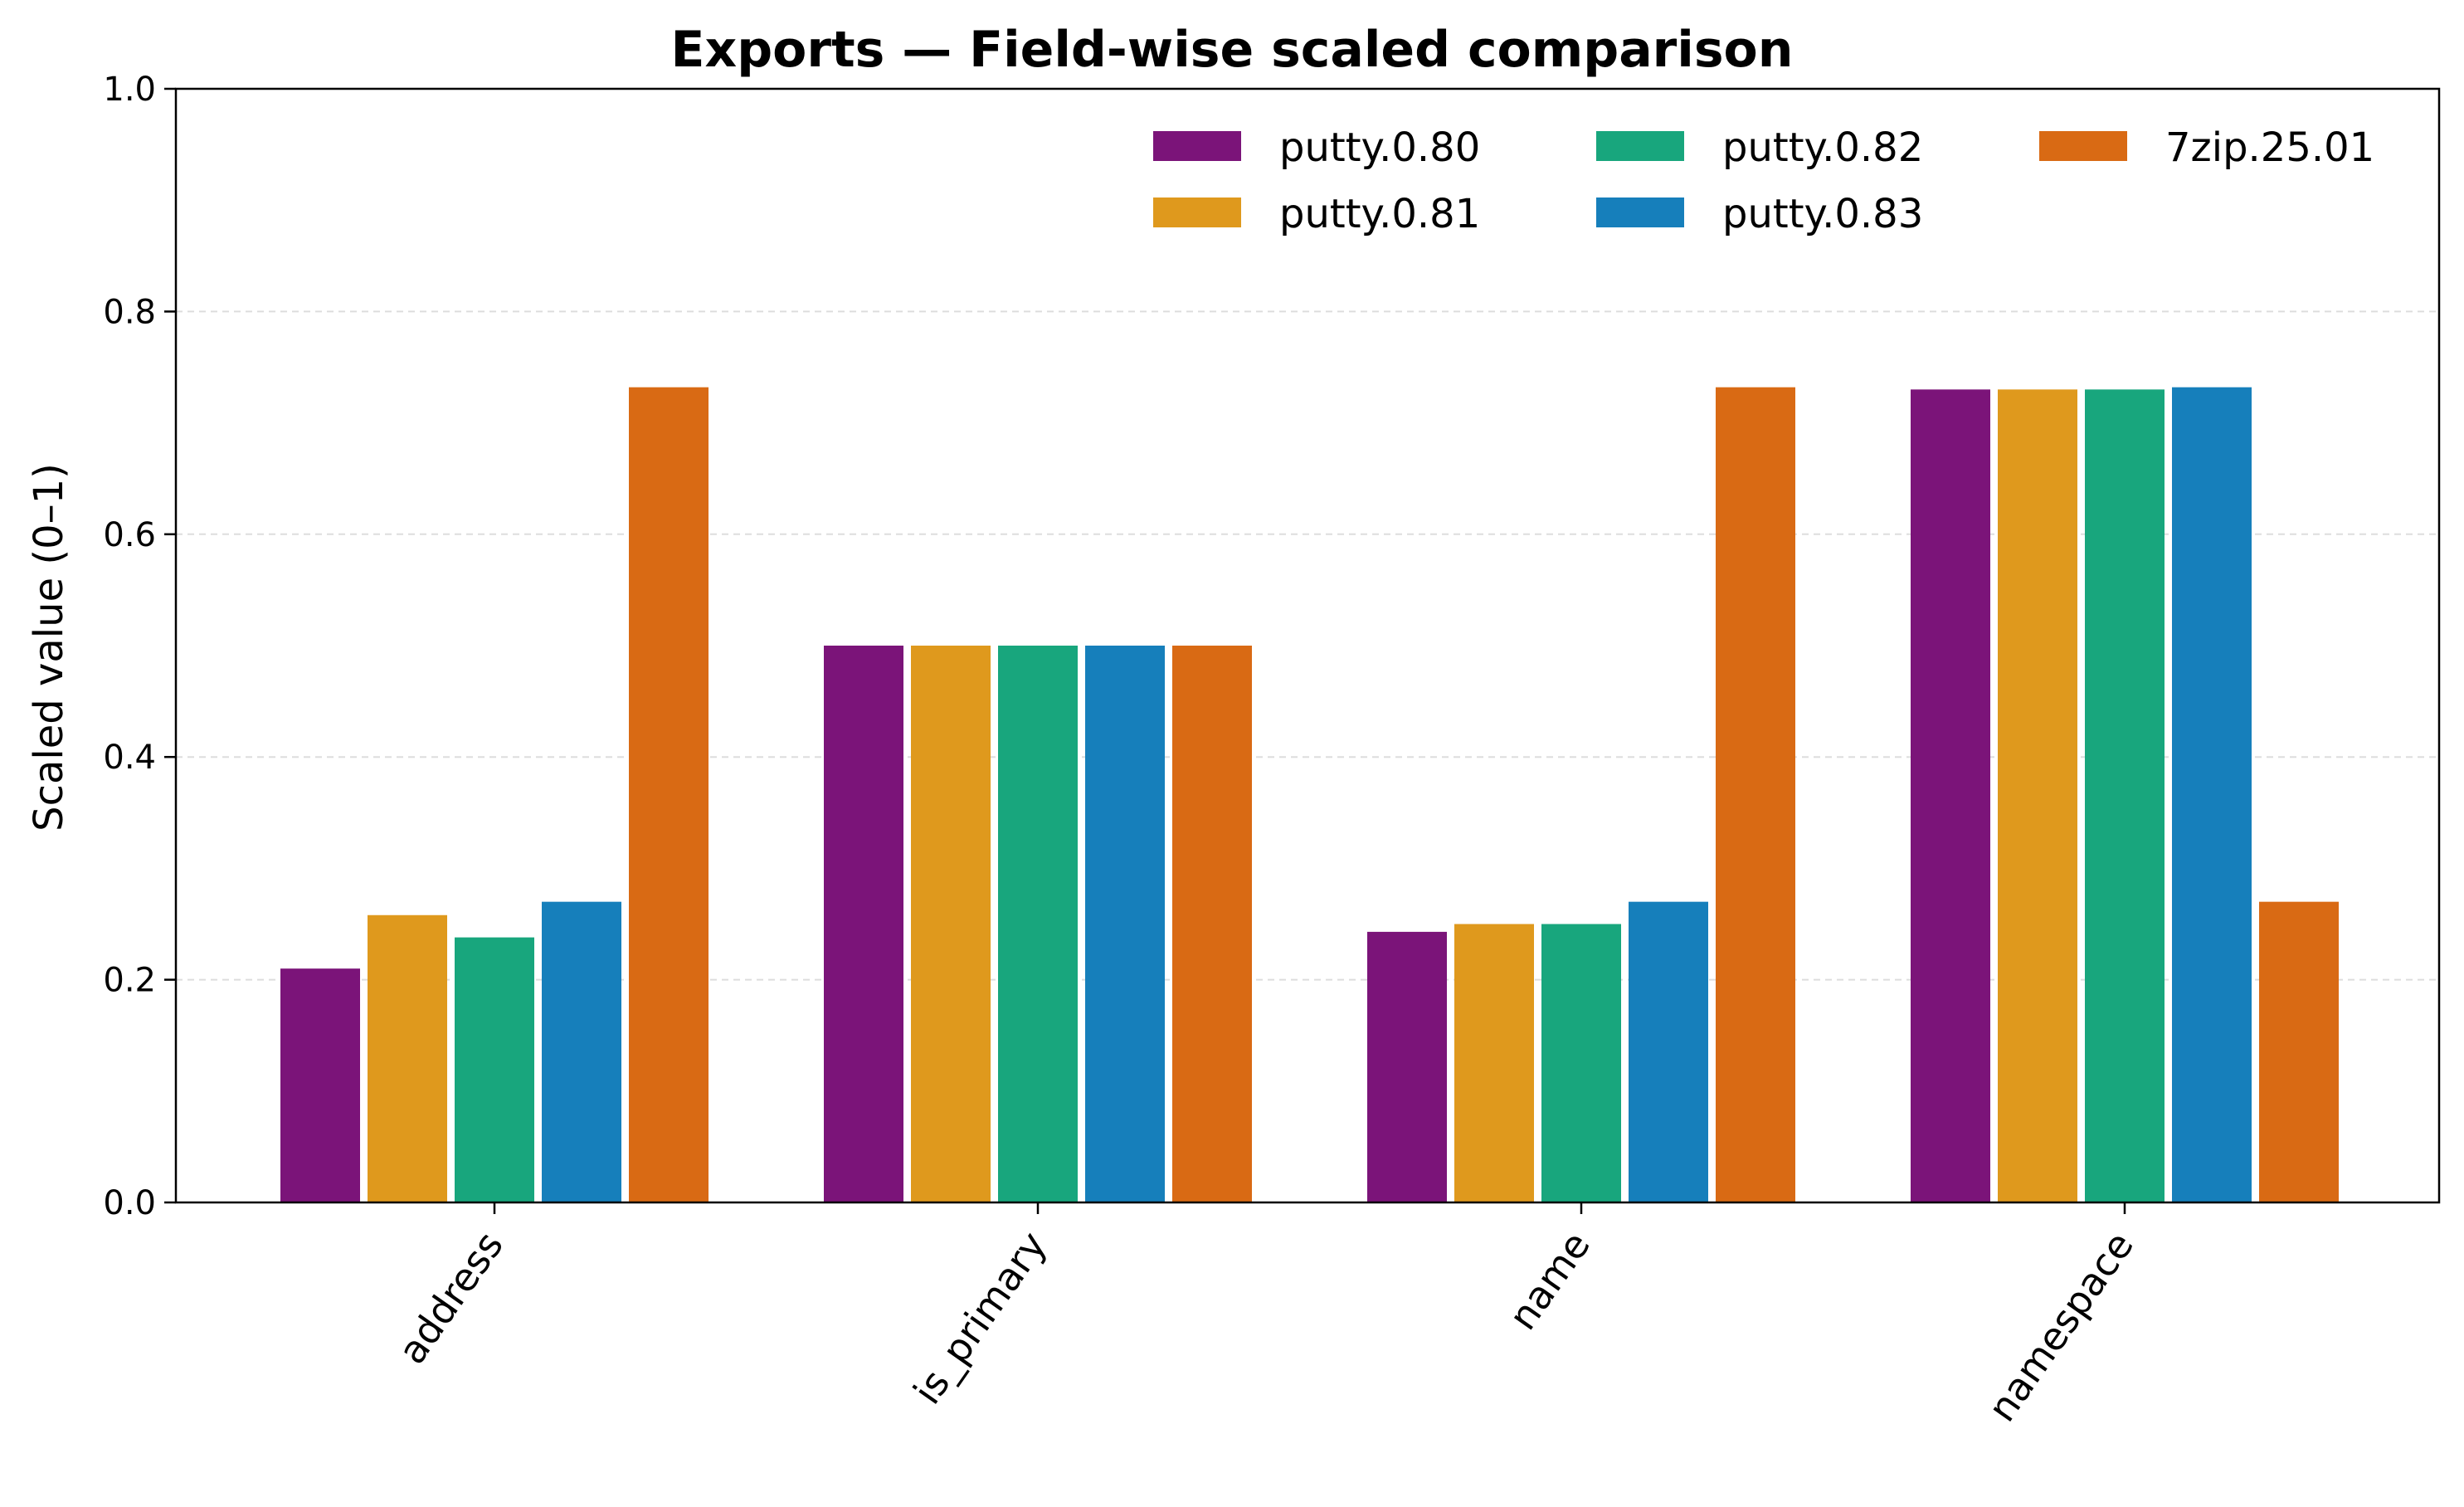 The image size is (2464, 1507). Describe the element at coordinates (49, 647) in the screenshot. I see `y-axis-label: Scaled value (0–1)` at that location.